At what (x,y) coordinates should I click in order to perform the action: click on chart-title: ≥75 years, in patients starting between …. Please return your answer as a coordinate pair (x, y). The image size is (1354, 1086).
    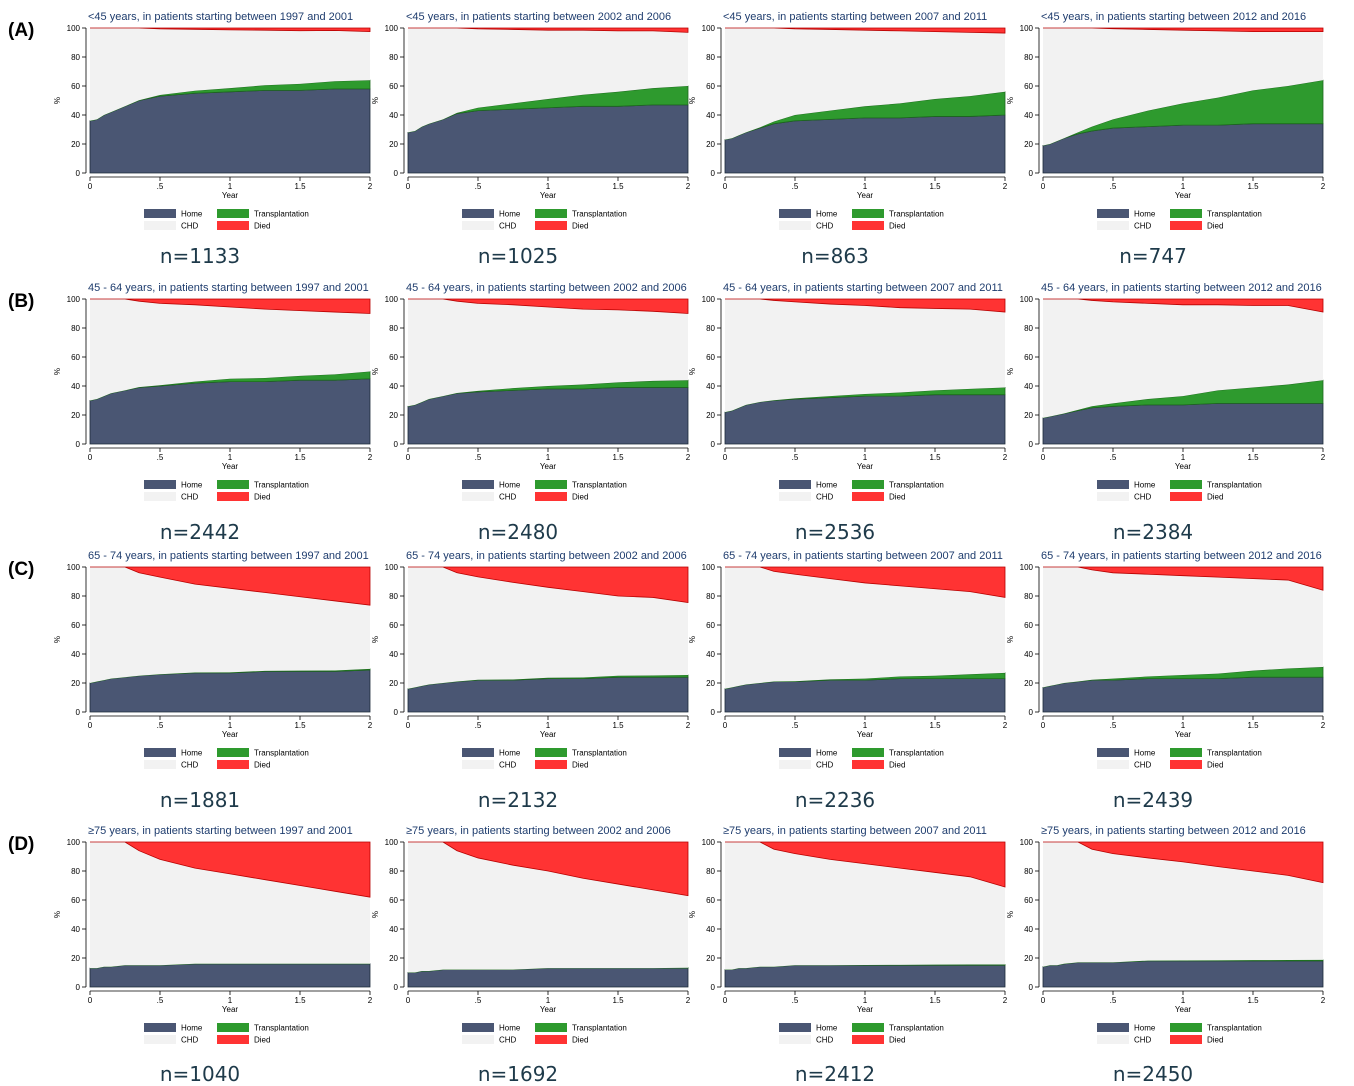
    Looking at the image, I should click on (855, 831).